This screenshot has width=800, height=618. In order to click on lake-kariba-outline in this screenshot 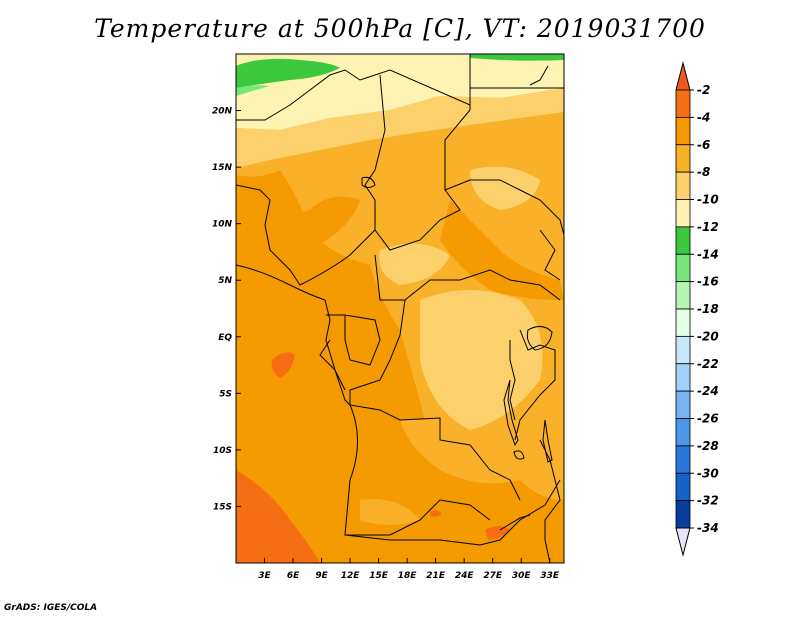, I will do `click(515, 522)`.